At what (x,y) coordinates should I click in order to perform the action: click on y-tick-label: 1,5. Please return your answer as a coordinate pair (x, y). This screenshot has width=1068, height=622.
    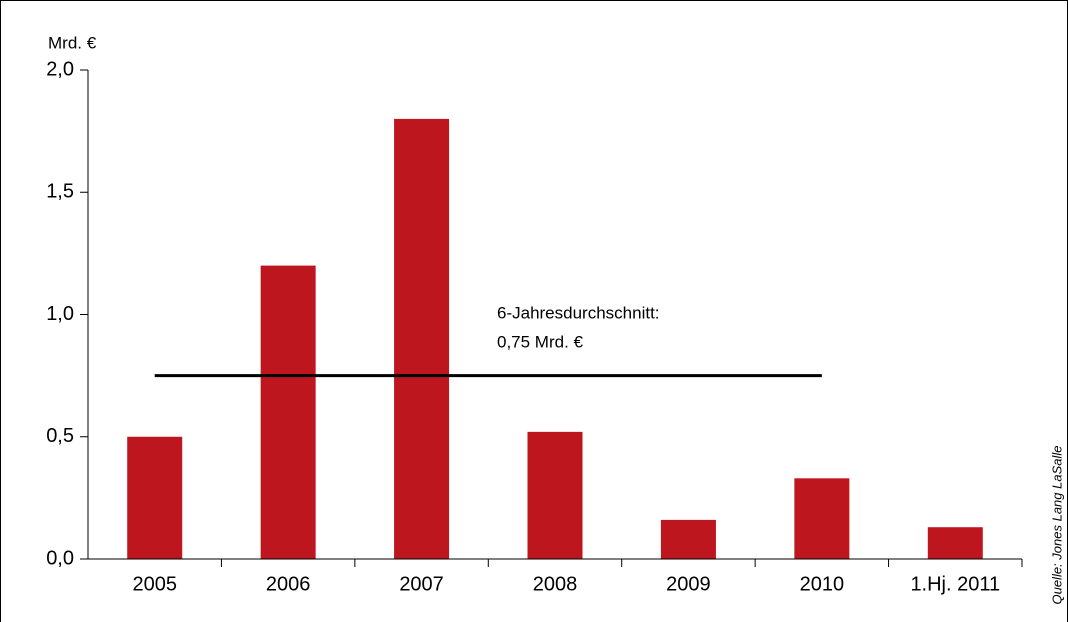
    Looking at the image, I should click on (60, 192).